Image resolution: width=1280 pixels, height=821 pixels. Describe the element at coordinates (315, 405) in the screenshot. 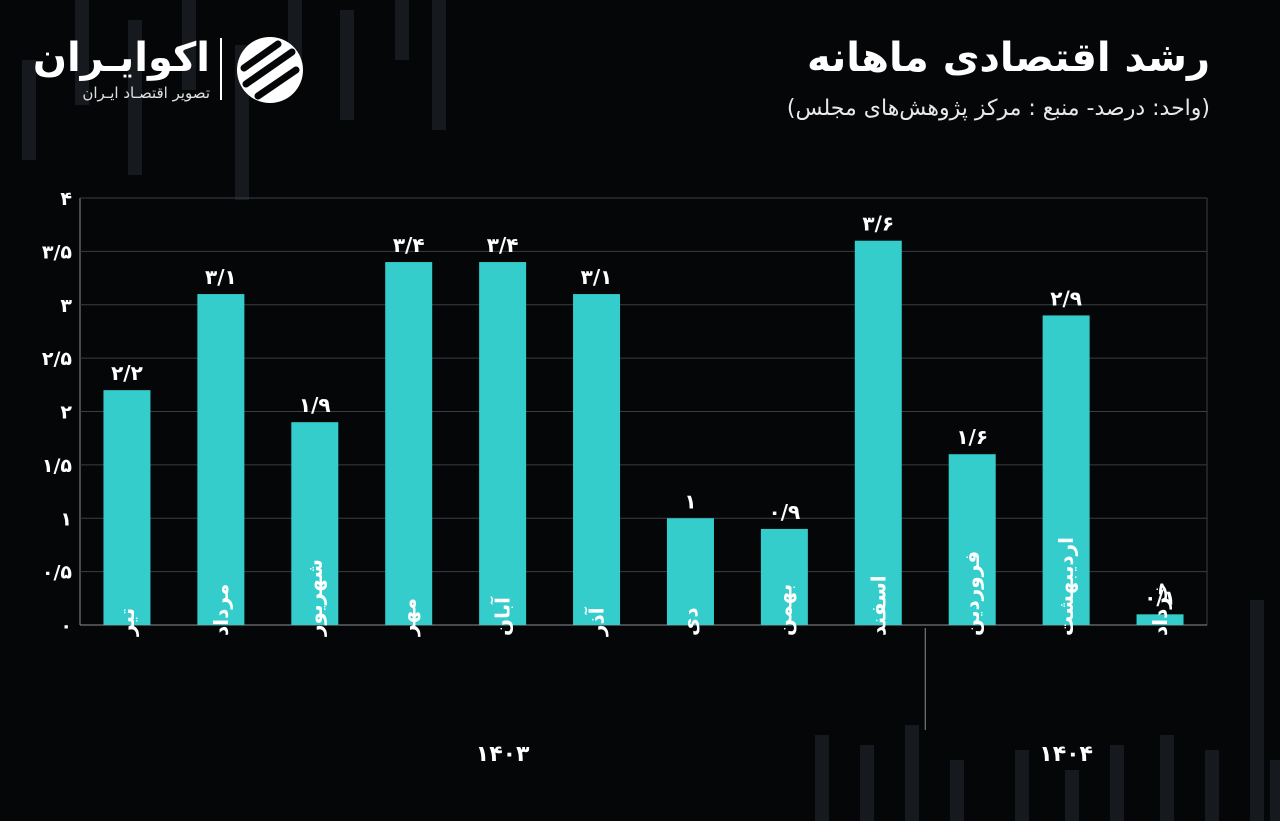

I see `data-label: ۱/۹` at that location.